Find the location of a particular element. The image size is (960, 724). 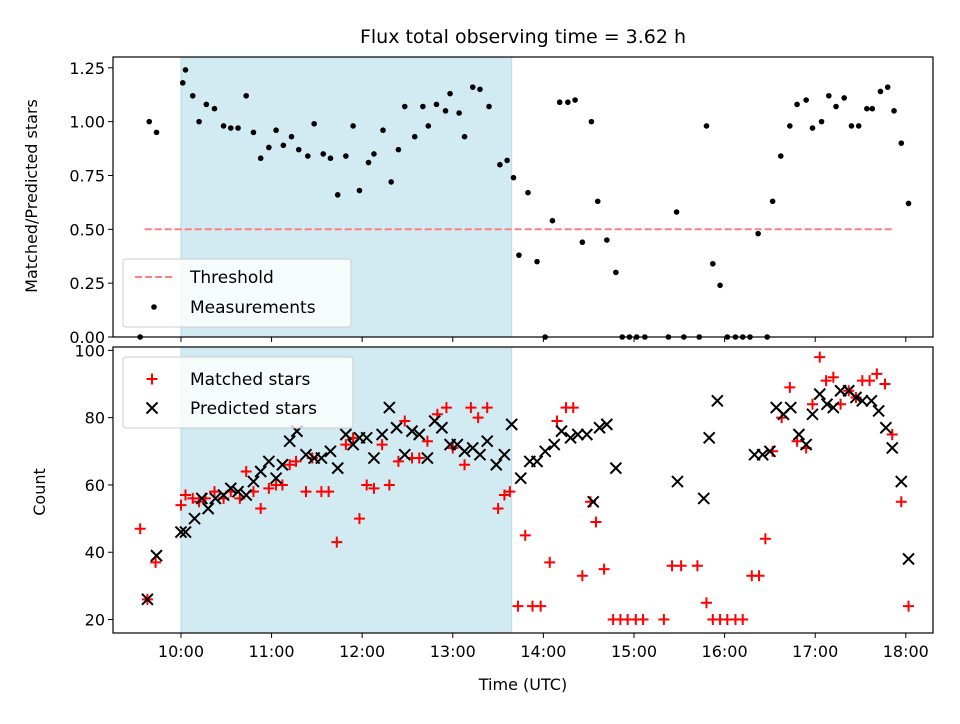

bottom-y-tick-label: 40 is located at coordinates (95, 552).